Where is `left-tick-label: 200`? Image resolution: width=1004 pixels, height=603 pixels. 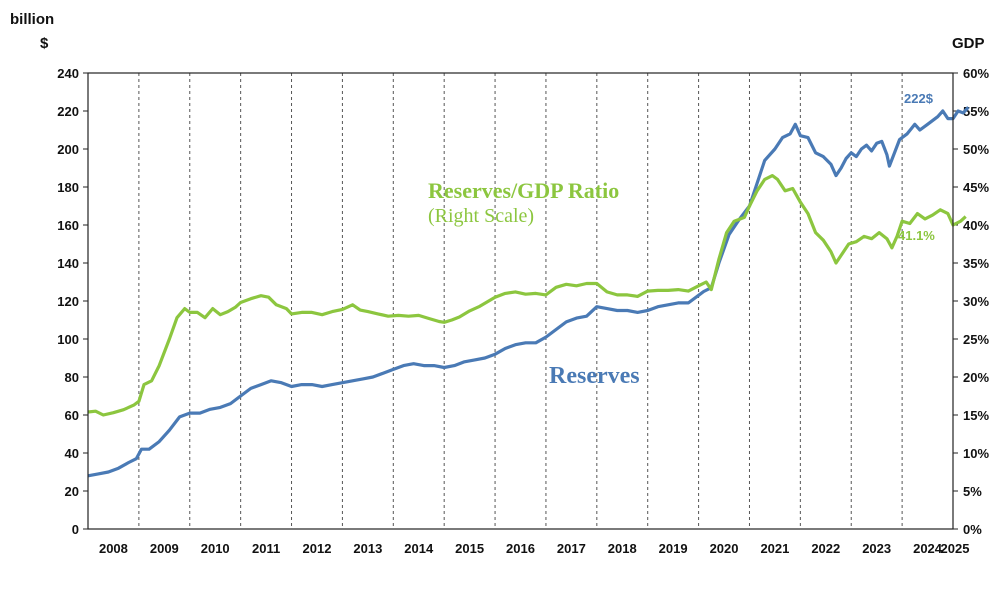 left-tick-label: 200 is located at coordinates (68, 149).